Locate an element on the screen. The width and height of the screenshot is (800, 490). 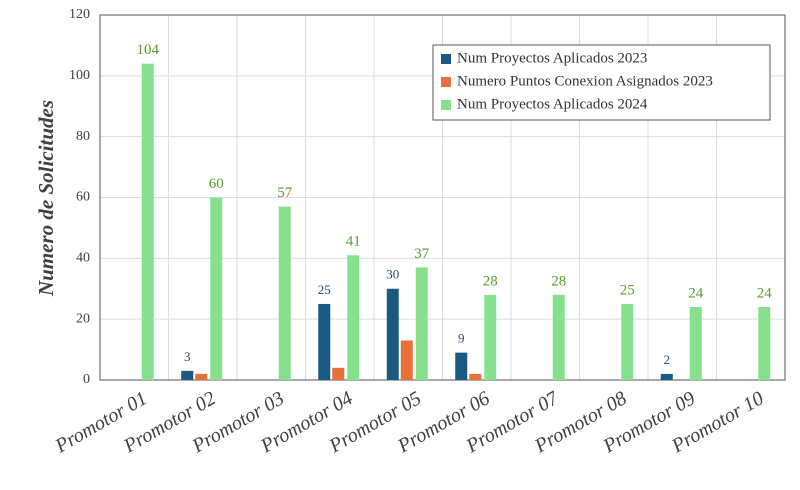
y-axis-title: Numero de Solicitudes is located at coordinates (46, 198).